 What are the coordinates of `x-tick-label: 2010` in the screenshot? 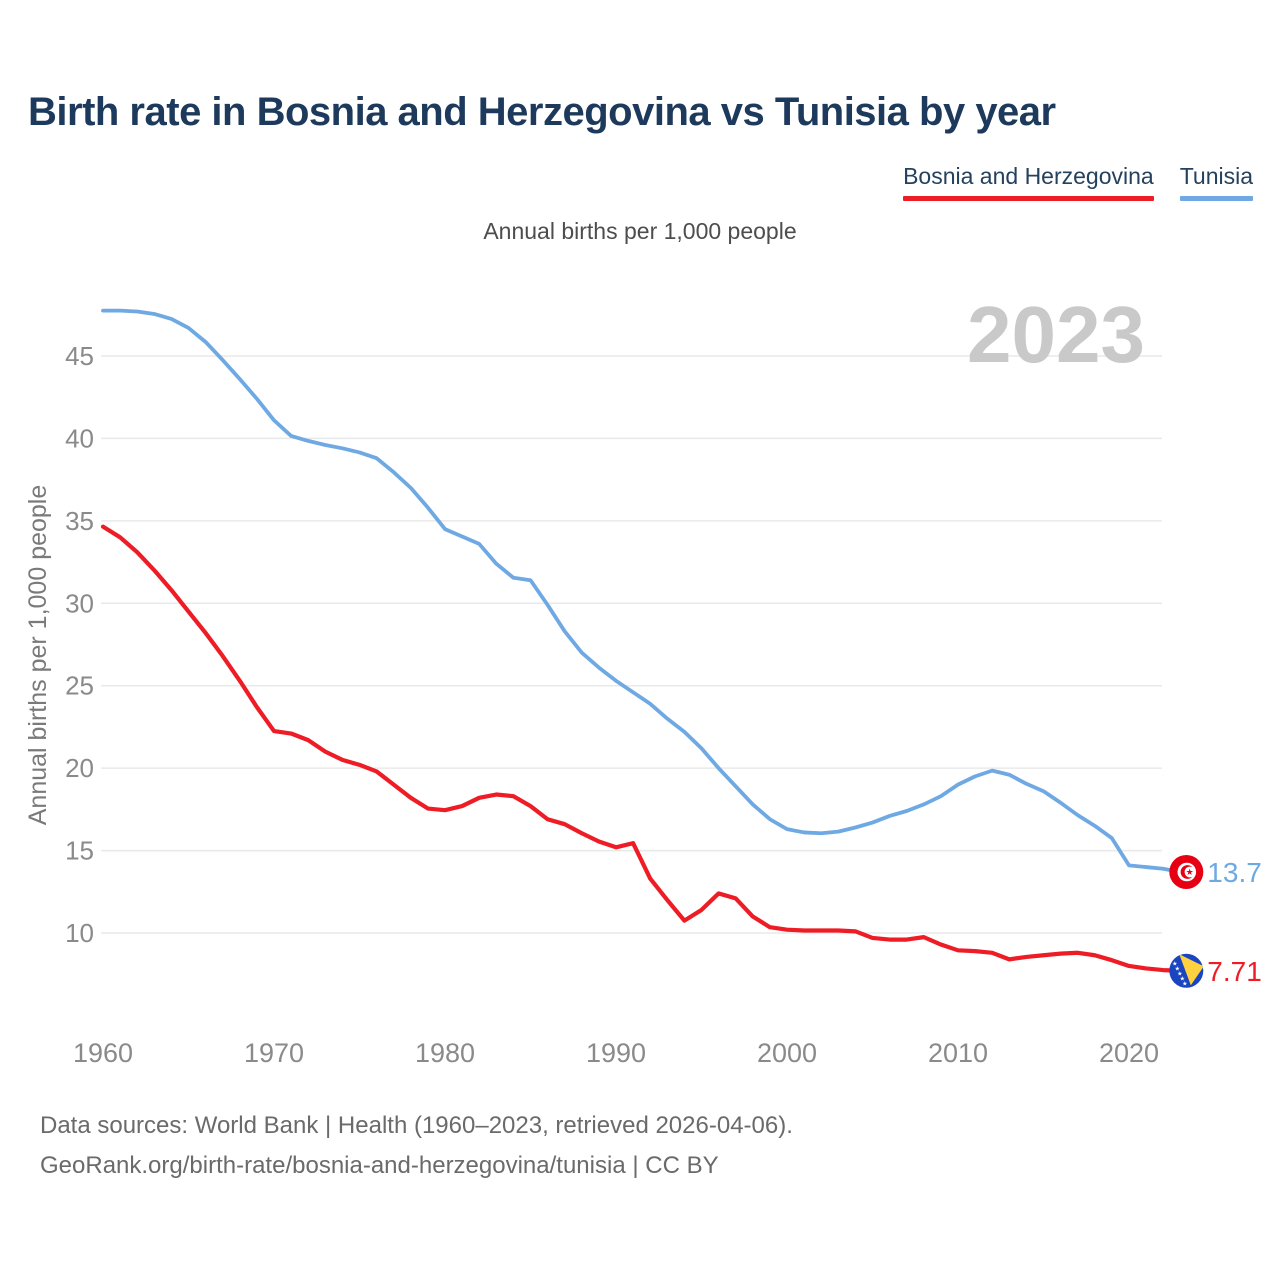 It's located at (958, 1053).